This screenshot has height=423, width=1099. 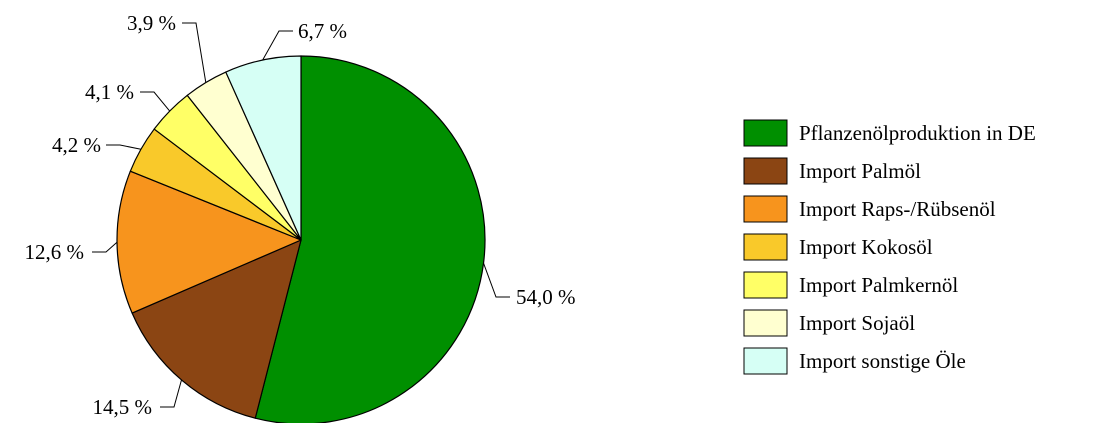 What do you see at coordinates (878, 285) in the screenshot?
I see `legend-label: Import Palmkernöl` at bounding box center [878, 285].